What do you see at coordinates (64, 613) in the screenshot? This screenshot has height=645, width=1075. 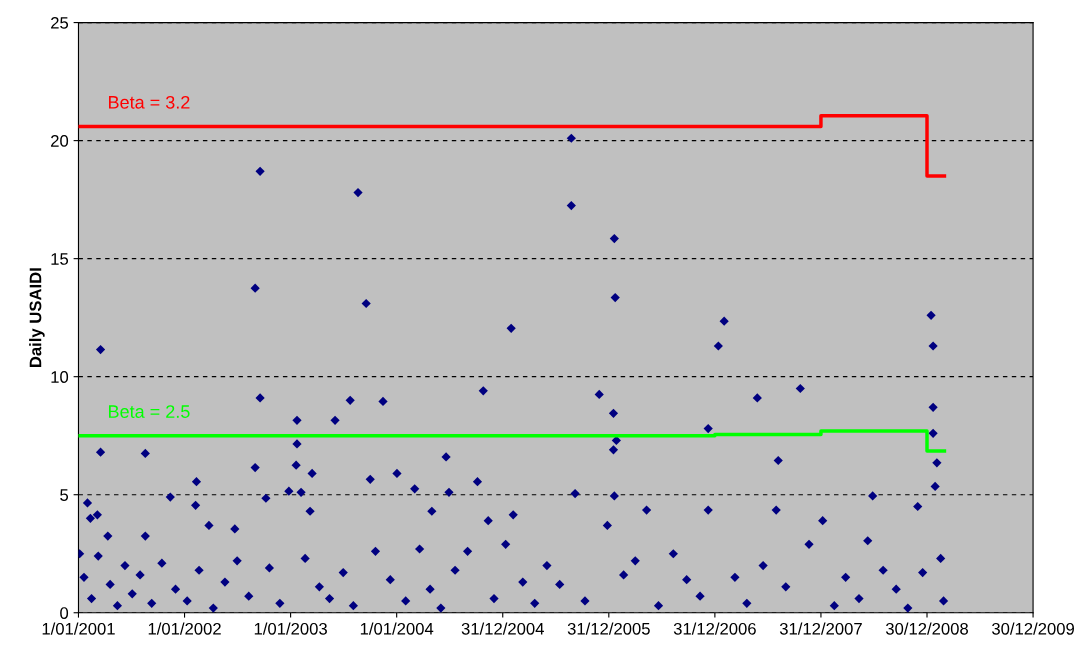 I see `y-tick-label: 0` at bounding box center [64, 613].